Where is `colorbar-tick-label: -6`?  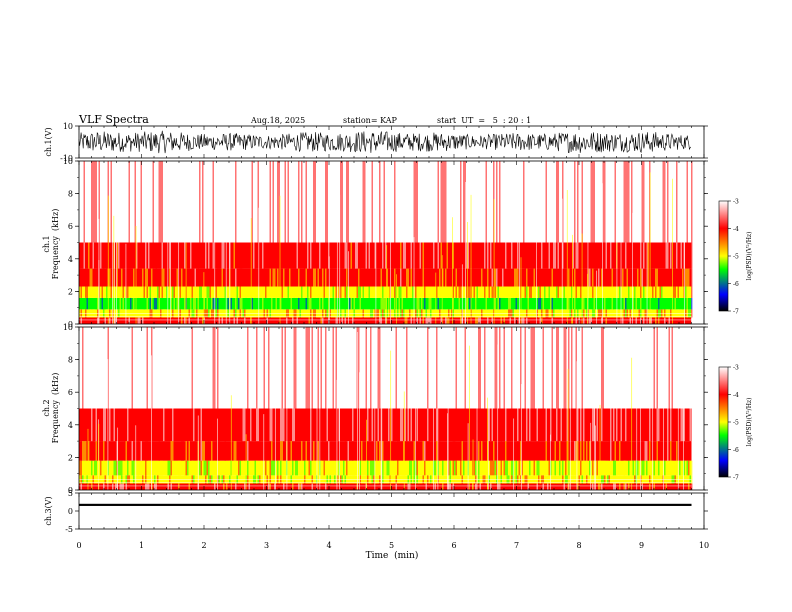 colorbar-tick-label: -6 is located at coordinates (736, 284).